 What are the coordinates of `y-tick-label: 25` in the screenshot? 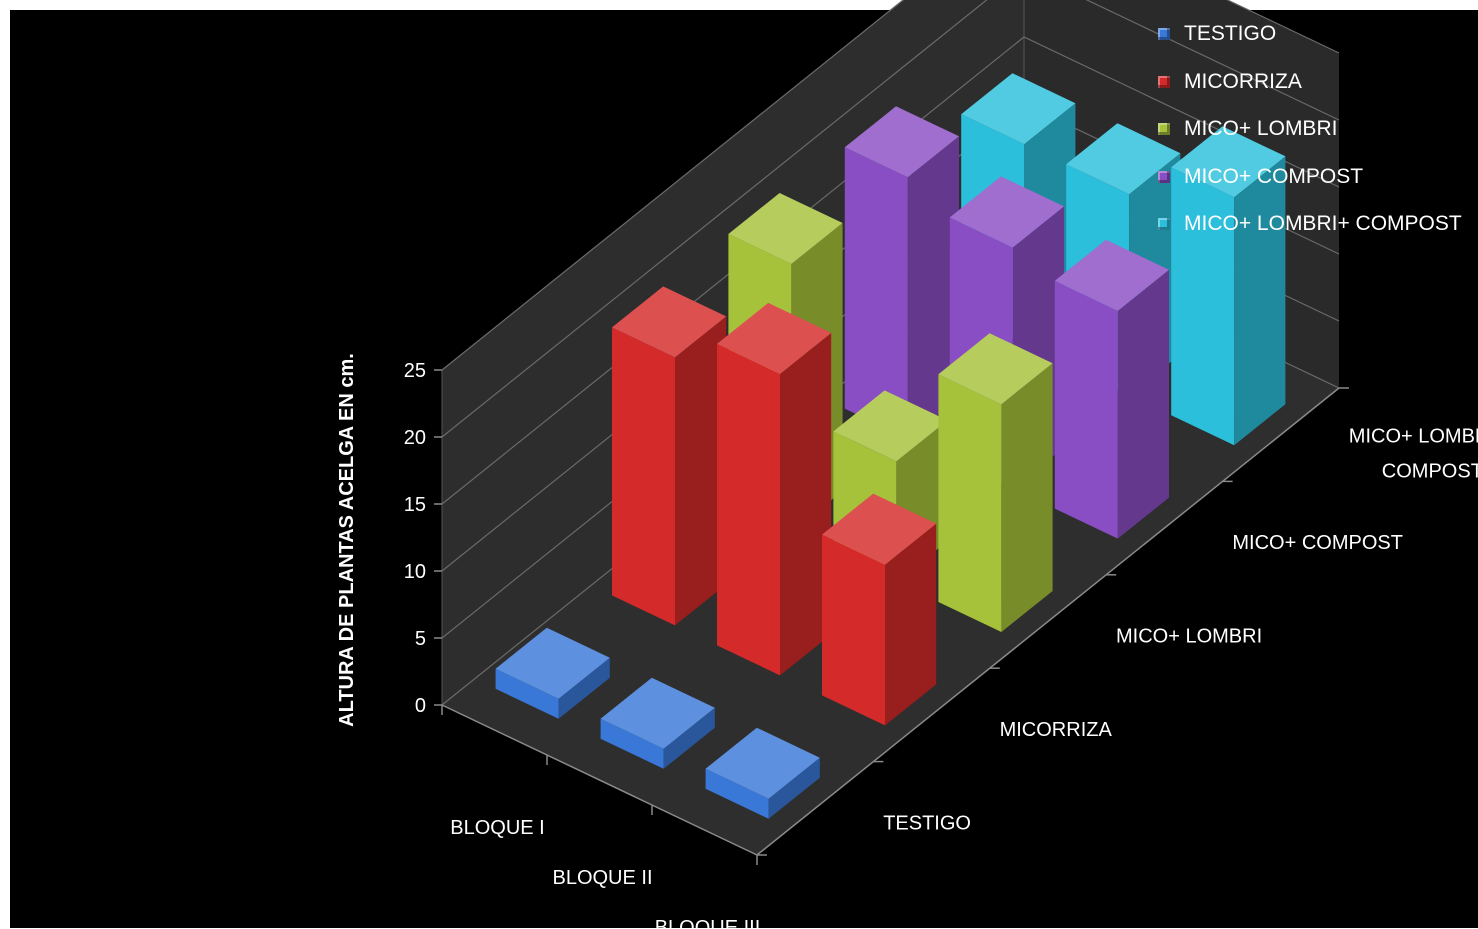 It's located at (415, 371).